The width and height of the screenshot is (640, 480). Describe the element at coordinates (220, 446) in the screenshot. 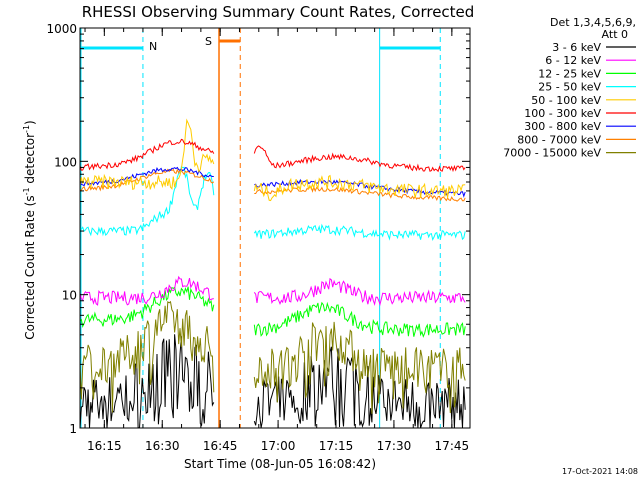

I see `x-tick-label-2: 16:45` at that location.